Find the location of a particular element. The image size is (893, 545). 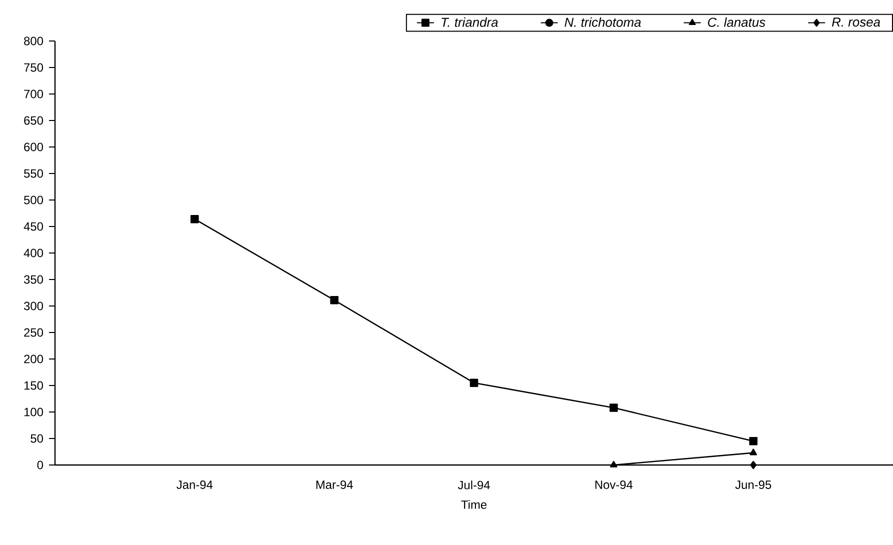

y-tick-label: 450 is located at coordinates (34, 226).